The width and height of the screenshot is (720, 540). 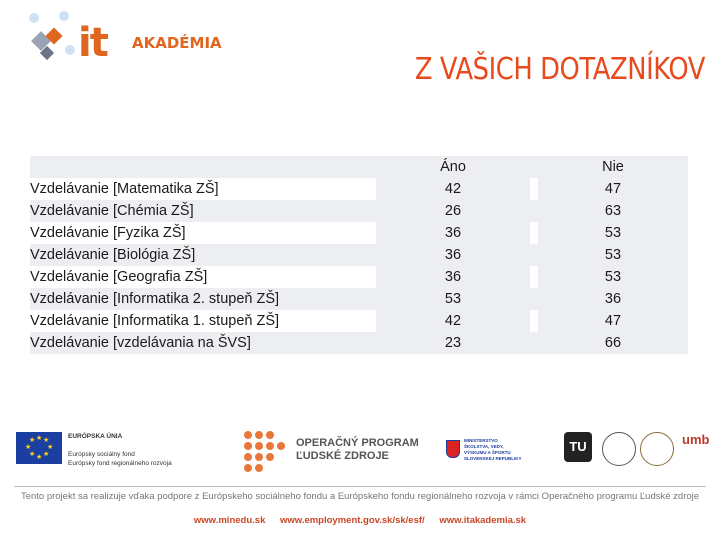 I want to click on row-yes: 23, so click(x=453, y=343).